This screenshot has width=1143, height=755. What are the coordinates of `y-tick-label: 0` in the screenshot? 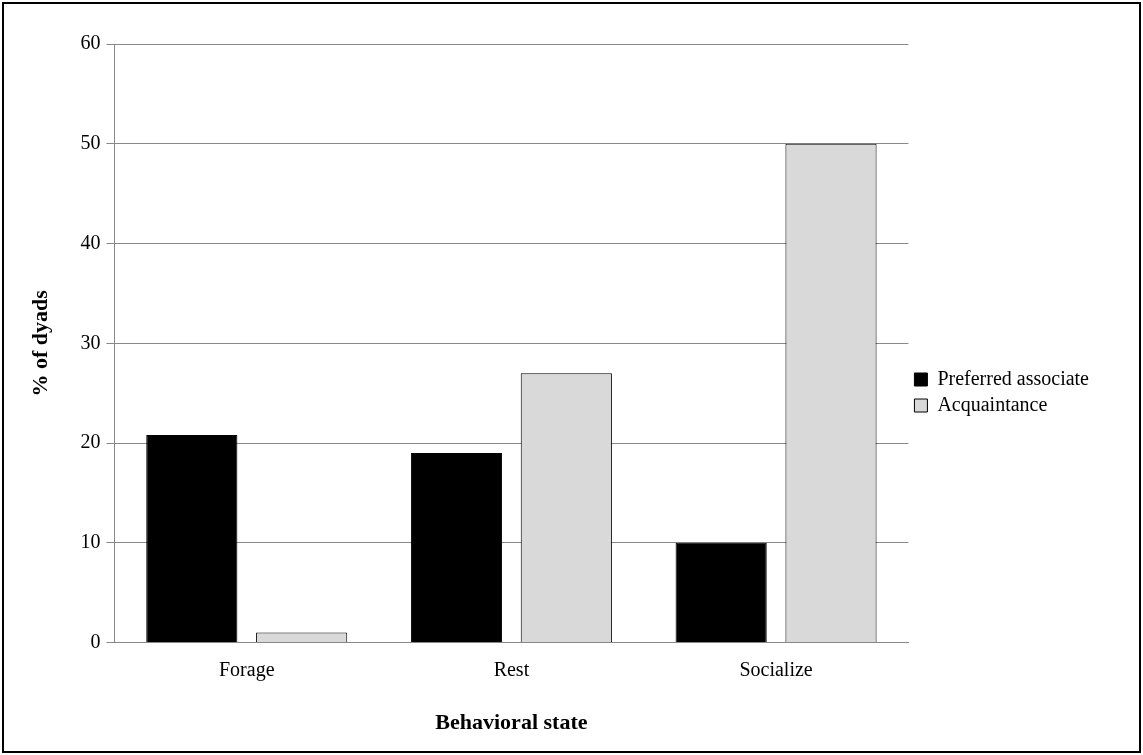 It's located at (95, 640).